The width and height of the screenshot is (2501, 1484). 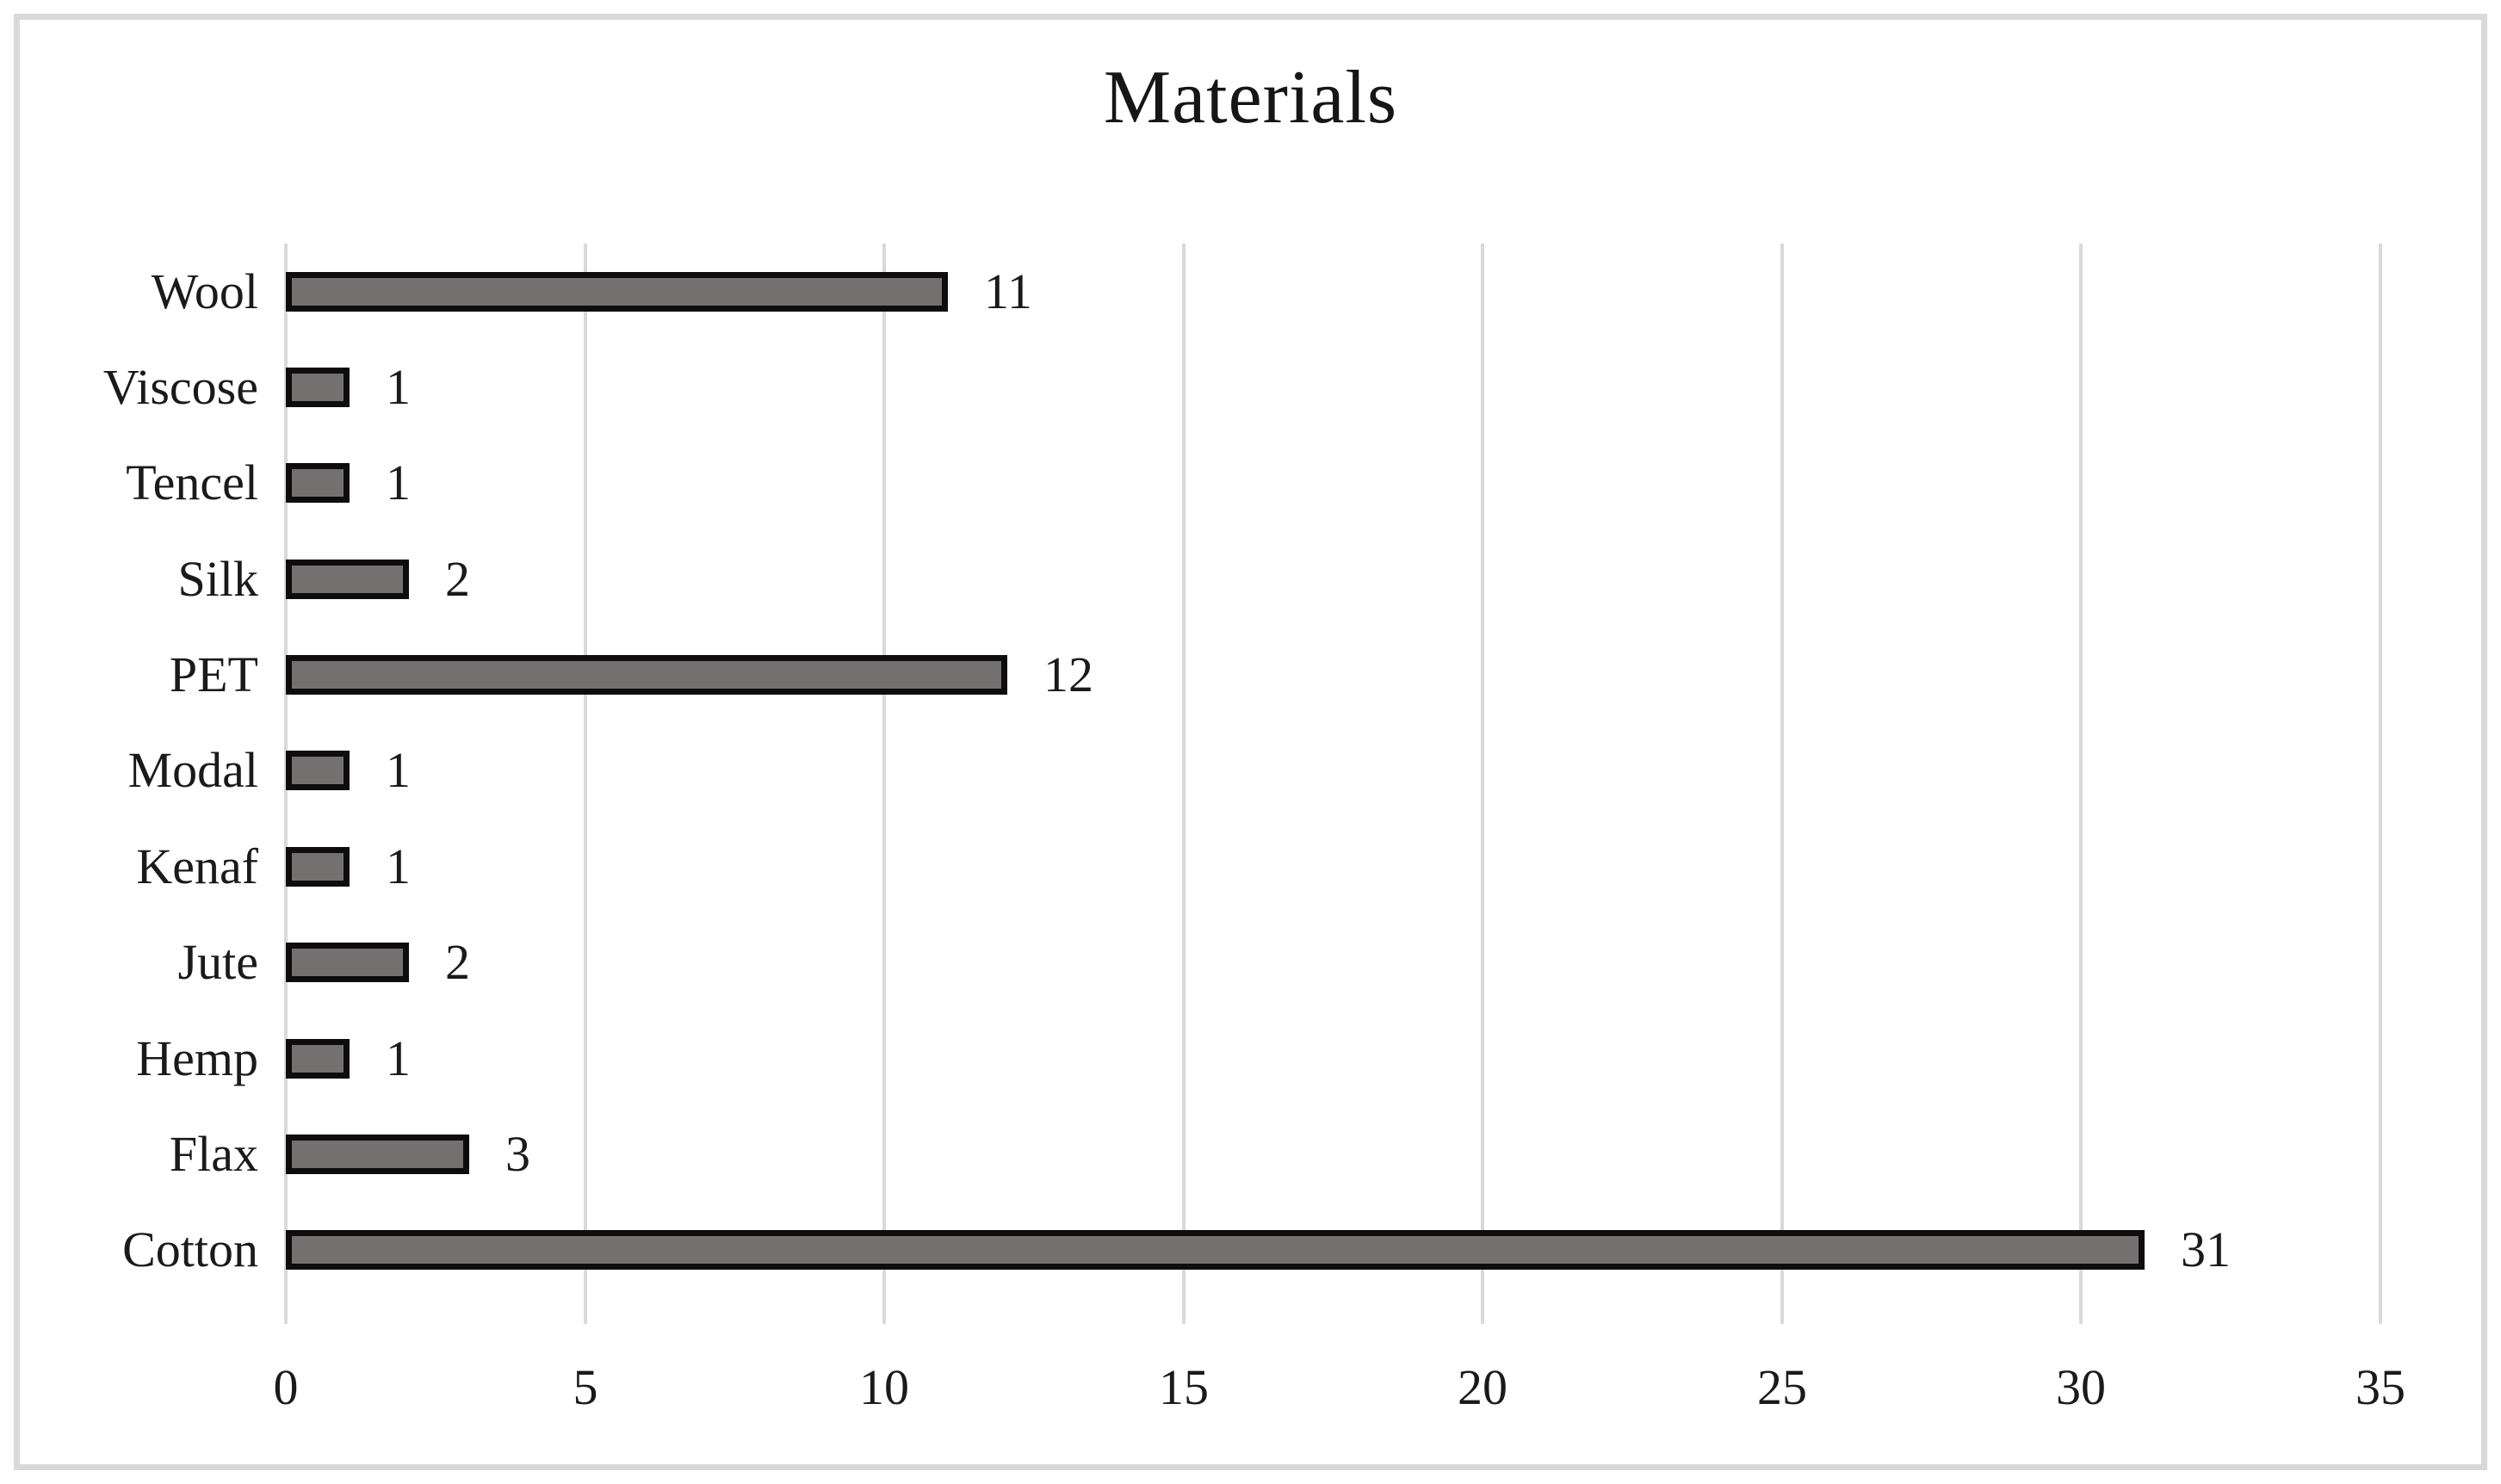 What do you see at coordinates (318, 770) in the screenshot?
I see `bar-modal` at bounding box center [318, 770].